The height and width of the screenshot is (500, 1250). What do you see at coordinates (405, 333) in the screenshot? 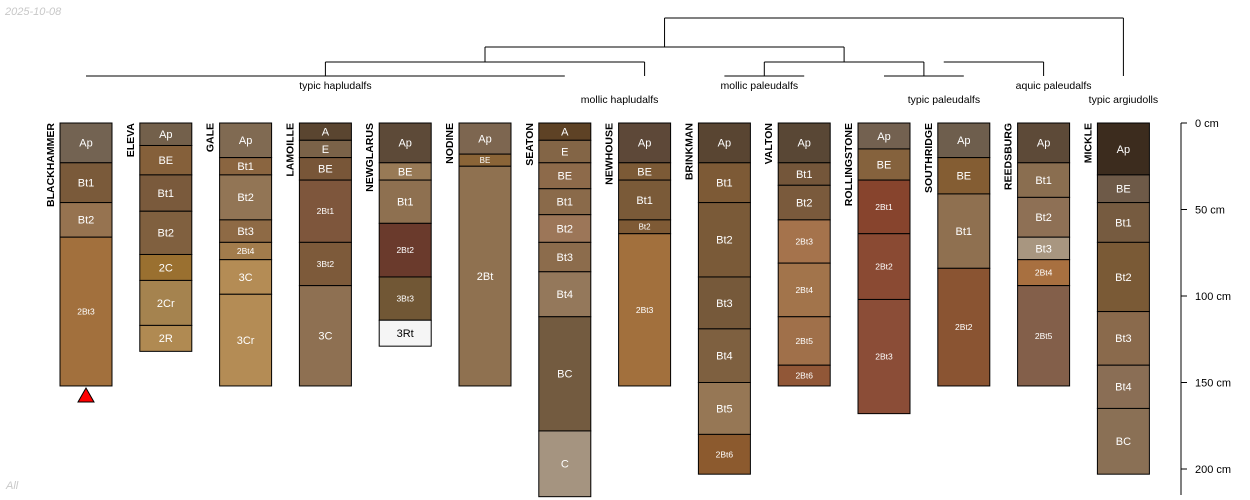
I see `horizon-3rt` at bounding box center [405, 333].